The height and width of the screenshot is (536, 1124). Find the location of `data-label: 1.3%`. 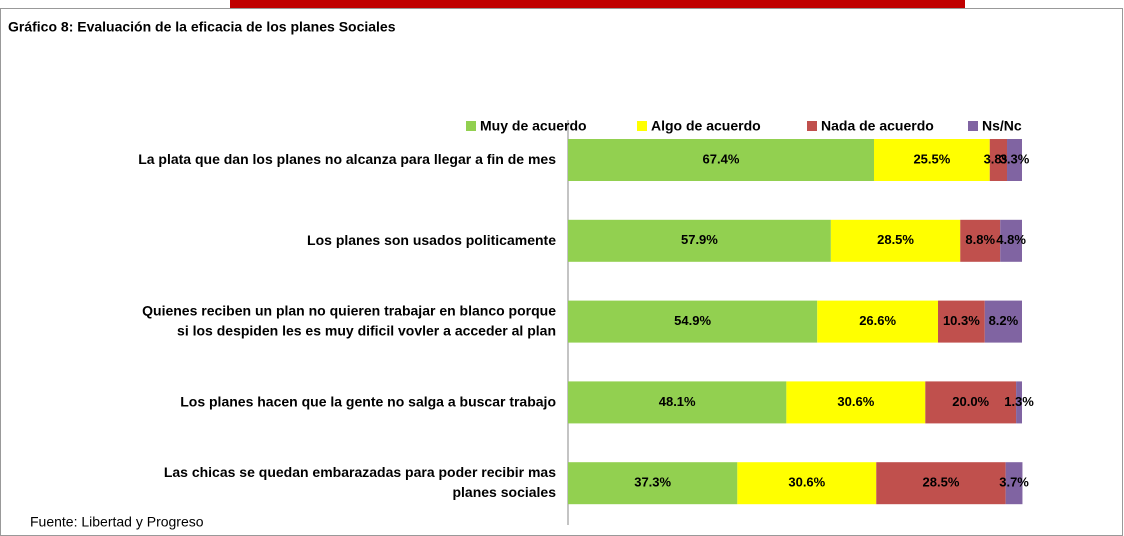

data-label: 1.3% is located at coordinates (1019, 401).